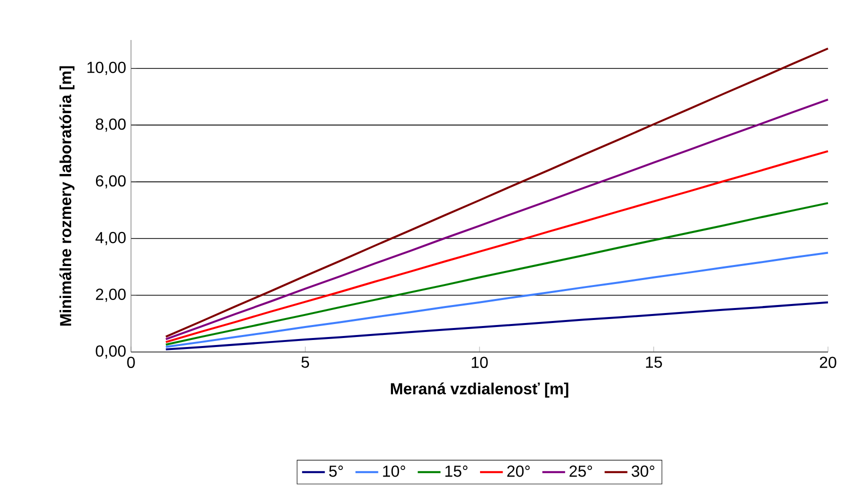 The image size is (847, 495). What do you see at coordinates (479, 390) in the screenshot?
I see `x-axis-title: Meraná vzdialenosť [m]` at bounding box center [479, 390].